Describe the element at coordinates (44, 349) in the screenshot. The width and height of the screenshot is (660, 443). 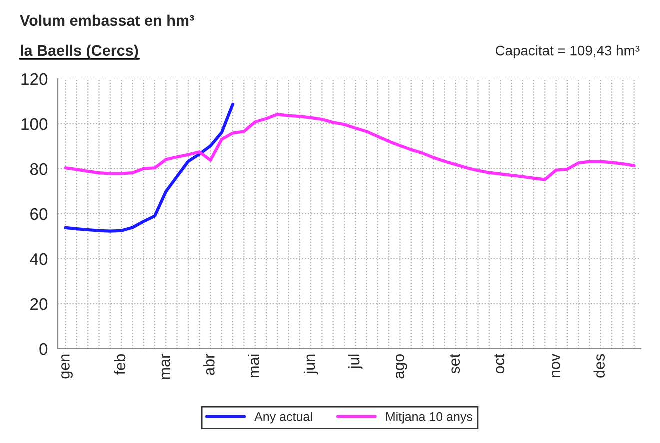
I see `y-tick-label: 0` at that location.